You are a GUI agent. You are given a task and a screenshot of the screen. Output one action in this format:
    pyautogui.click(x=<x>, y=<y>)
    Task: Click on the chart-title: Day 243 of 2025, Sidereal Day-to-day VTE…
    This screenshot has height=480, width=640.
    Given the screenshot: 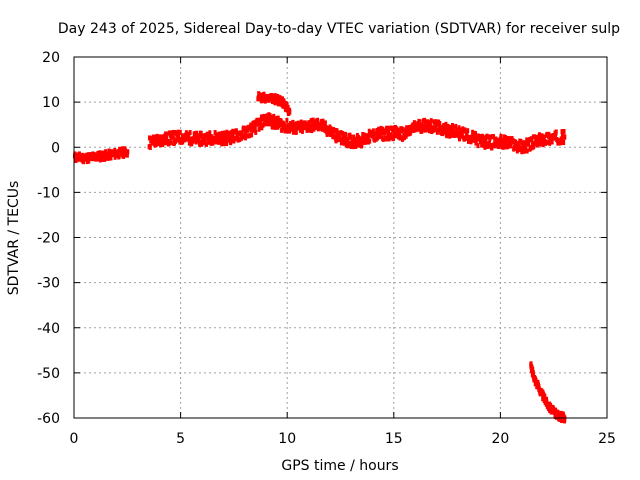 What is the action you would take?
    pyautogui.click(x=339, y=29)
    